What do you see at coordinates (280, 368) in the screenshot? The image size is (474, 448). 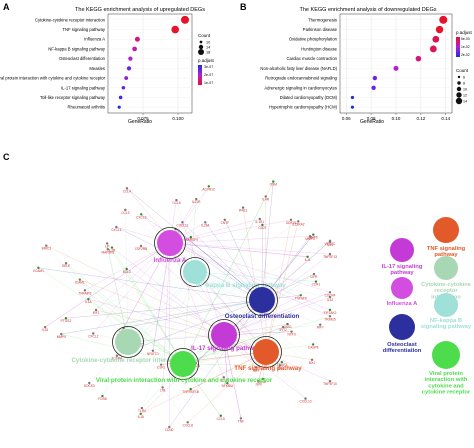 I see `gene-label: IL6` at bounding box center [280, 368].